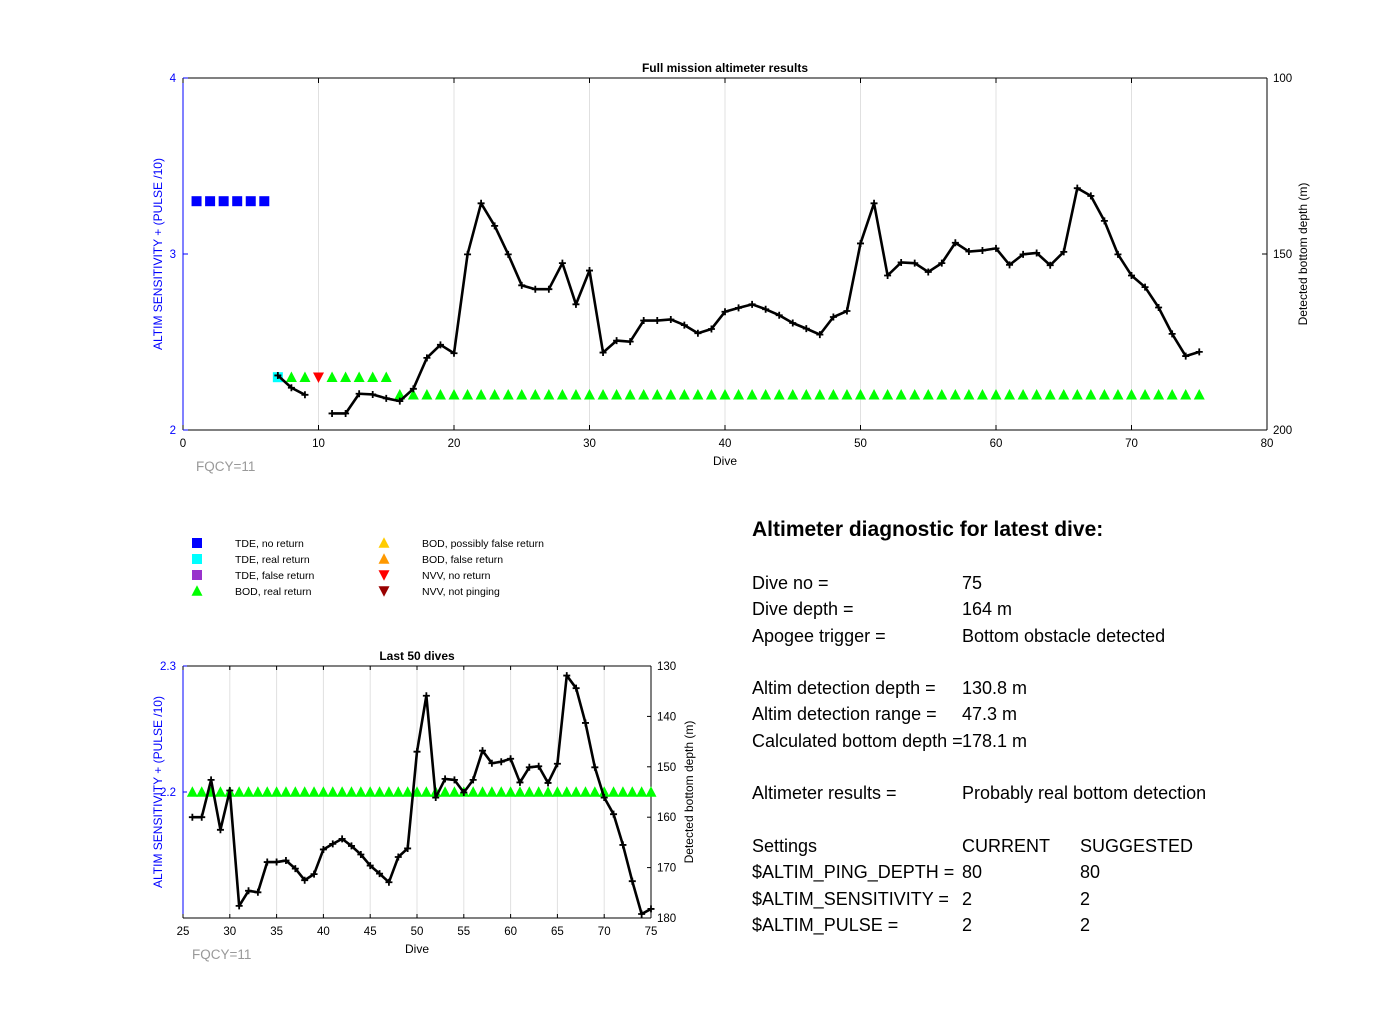 The width and height of the screenshot is (1400, 1032). Describe the element at coordinates (651, 932) in the screenshot. I see `x-tick-label: 75` at that location.